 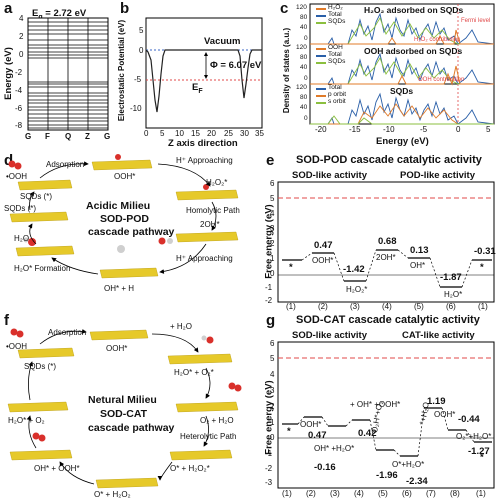 I want to click on panel-b-xlabel: Z axis direction, so click(x=203, y=143).